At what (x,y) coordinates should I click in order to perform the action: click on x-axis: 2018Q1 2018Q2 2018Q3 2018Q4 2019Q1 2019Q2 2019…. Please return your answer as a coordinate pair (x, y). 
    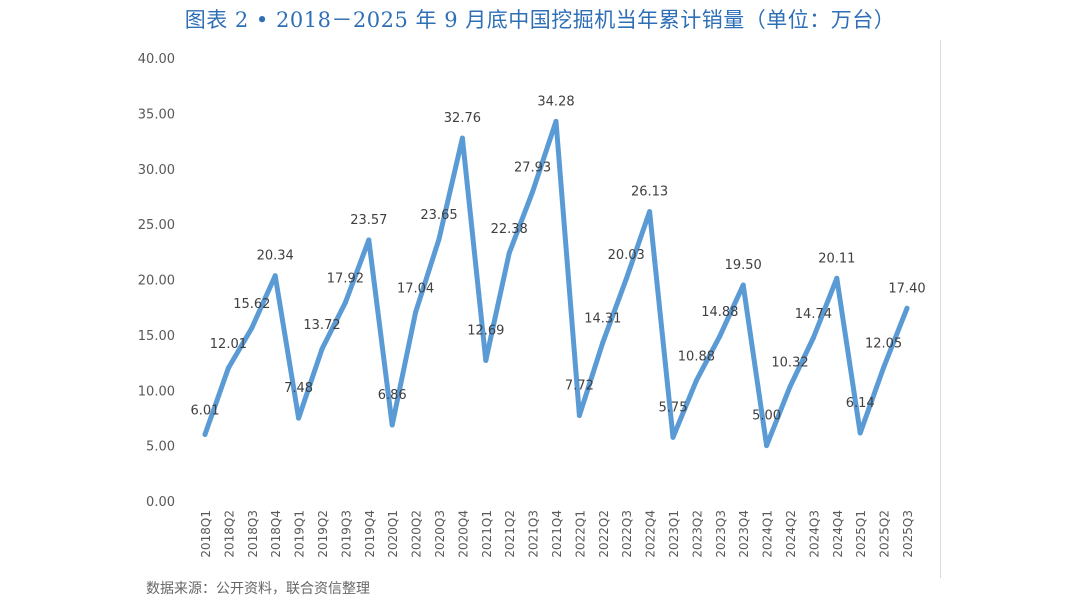
    Looking at the image, I should click on (557, 534).